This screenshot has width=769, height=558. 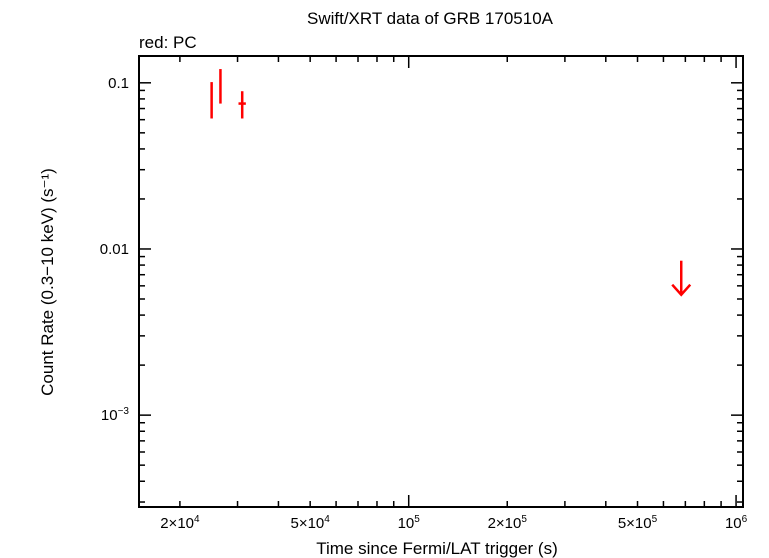 What do you see at coordinates (736, 523) in the screenshot?
I see `x-tick-label: 10⁶` at bounding box center [736, 523].